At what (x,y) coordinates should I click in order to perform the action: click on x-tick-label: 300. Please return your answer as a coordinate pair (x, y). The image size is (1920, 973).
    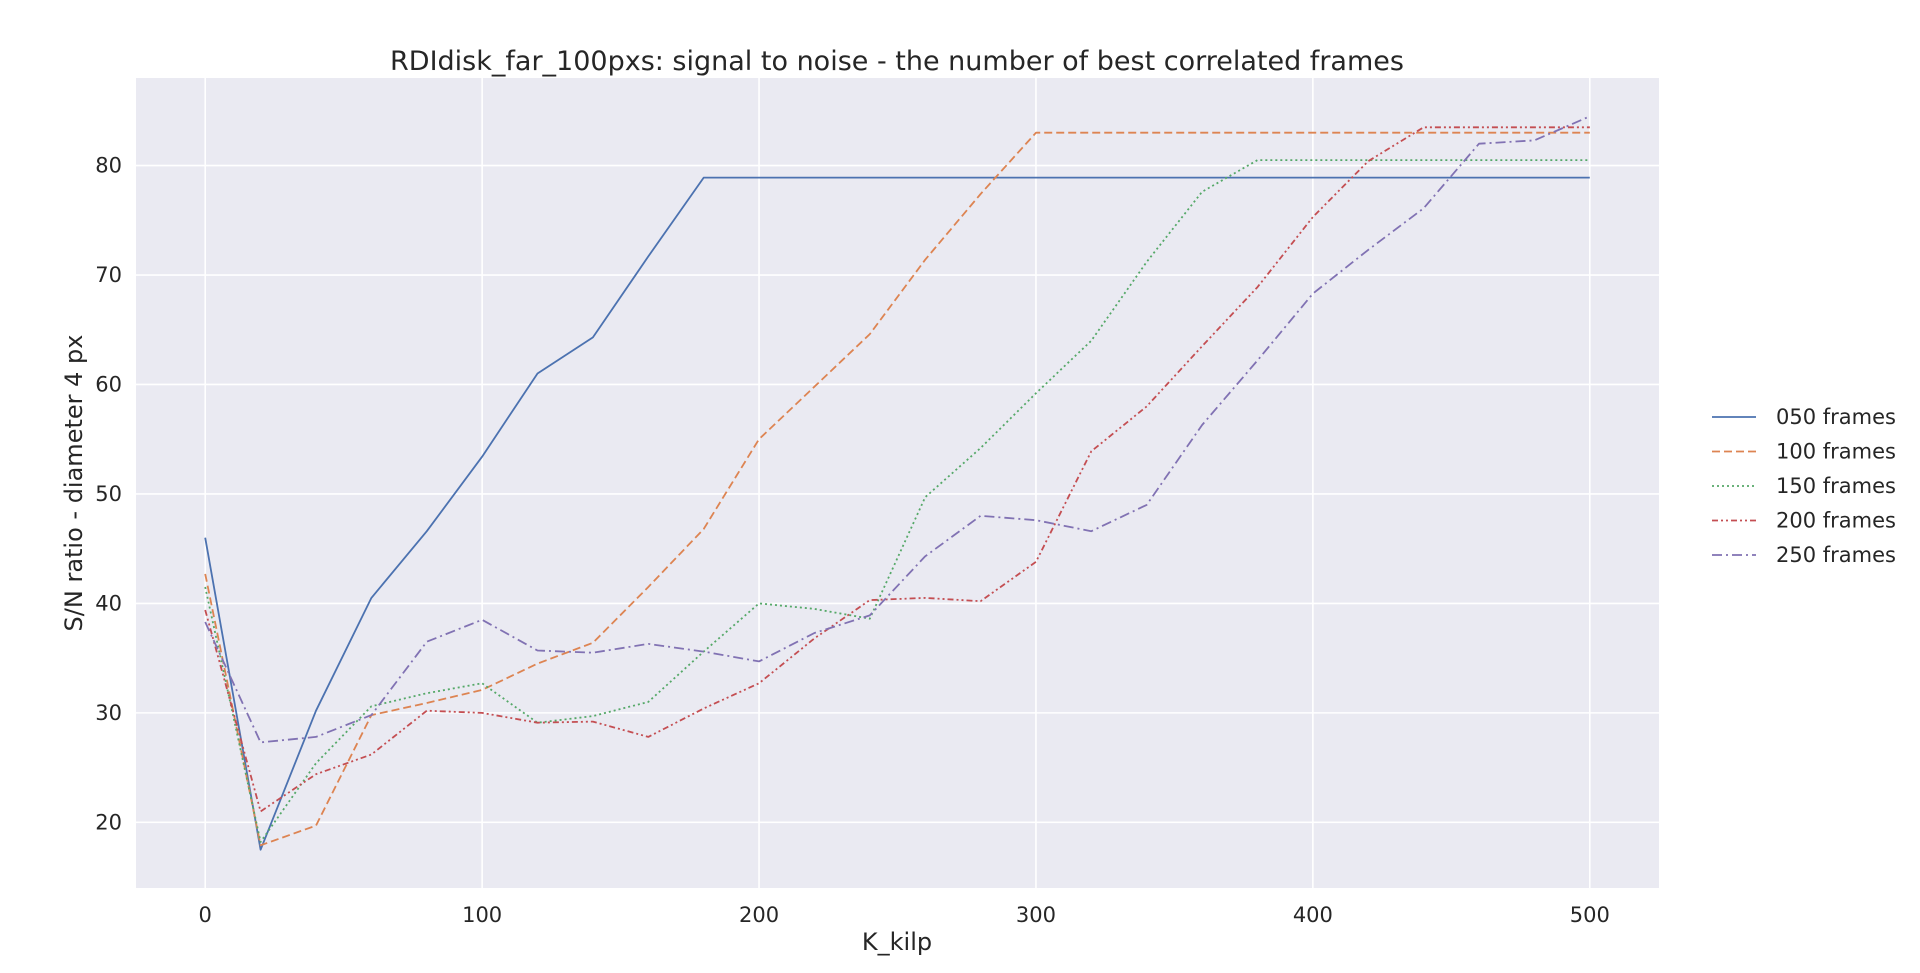
    Looking at the image, I should click on (1036, 915).